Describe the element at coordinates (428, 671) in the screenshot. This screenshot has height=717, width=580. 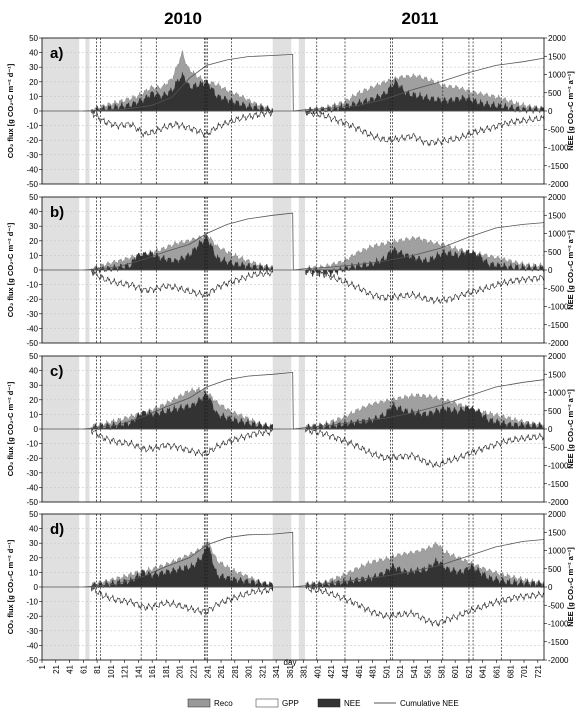
I see `x-tick-label: 561` at that location.